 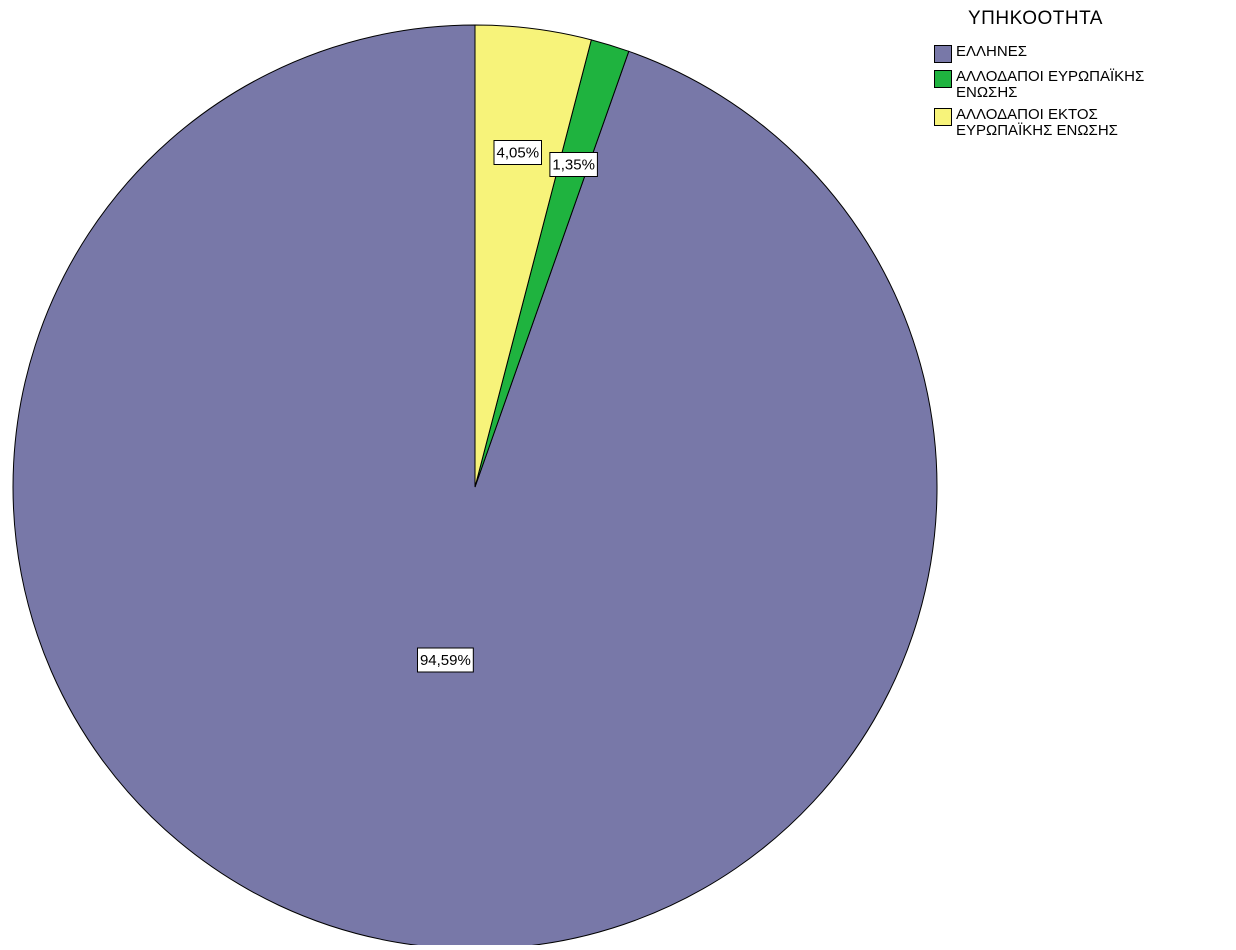 I want to click on legend-item-eu-foreigners: ΑΛΛΟΔΑΠΟΙ ΕΥΡΩΠΑΪΚΗΣ ΕΝΩΣΗΣ, so click(x=1079, y=85).